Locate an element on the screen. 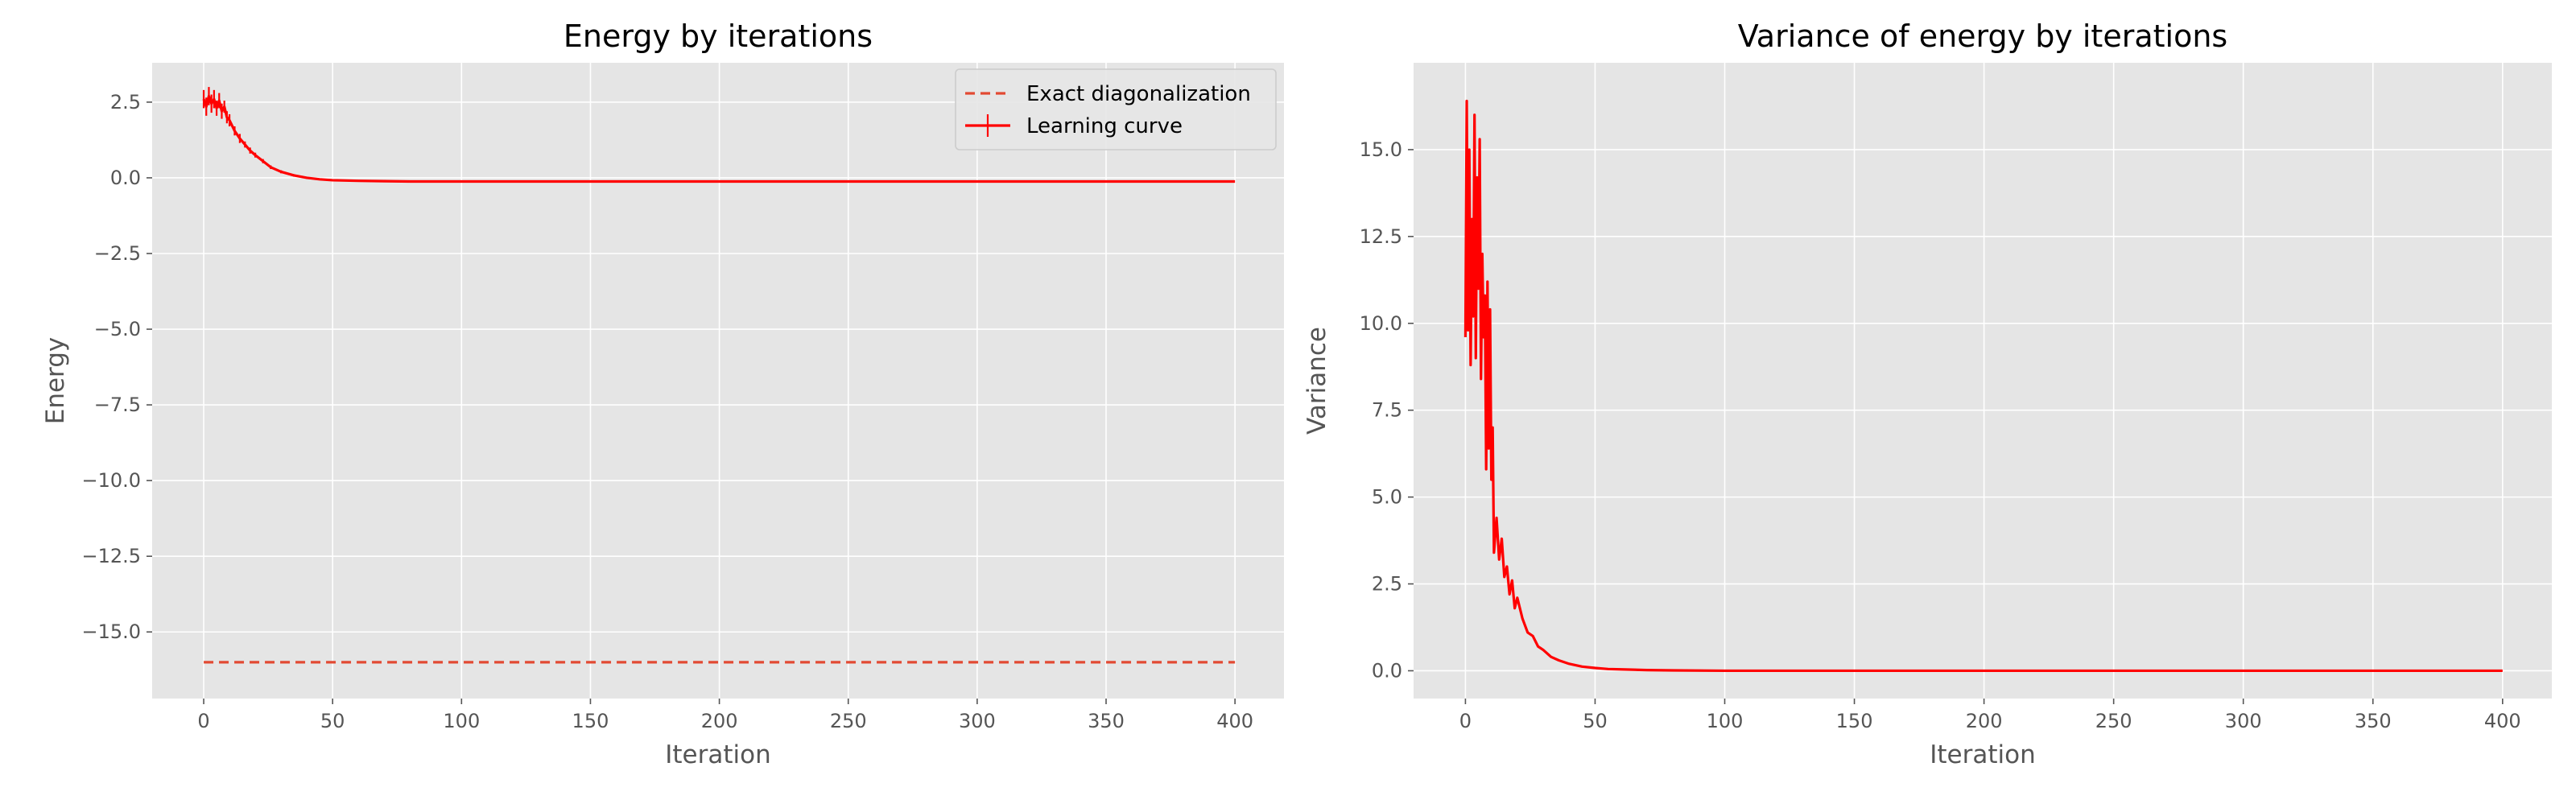 This screenshot has width=2576, height=808. y-tick-label: −7.5 is located at coordinates (117, 405).